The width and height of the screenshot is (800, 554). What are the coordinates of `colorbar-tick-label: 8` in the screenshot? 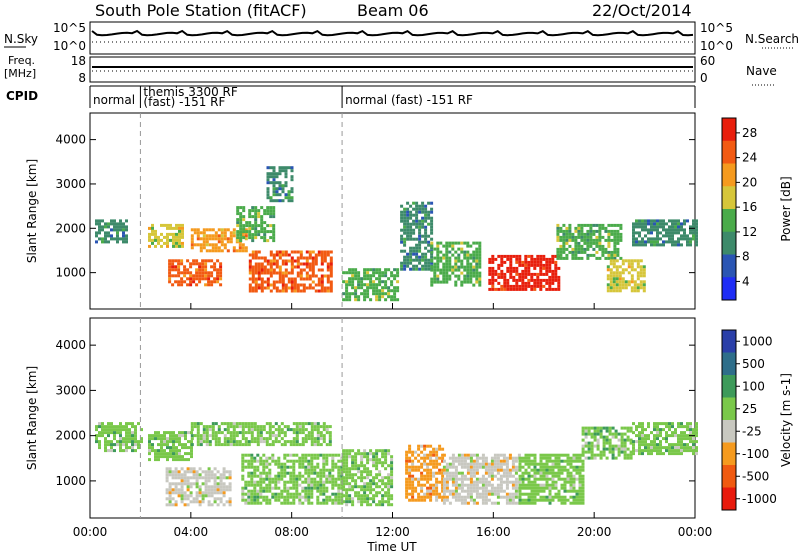 It's located at (746, 257).